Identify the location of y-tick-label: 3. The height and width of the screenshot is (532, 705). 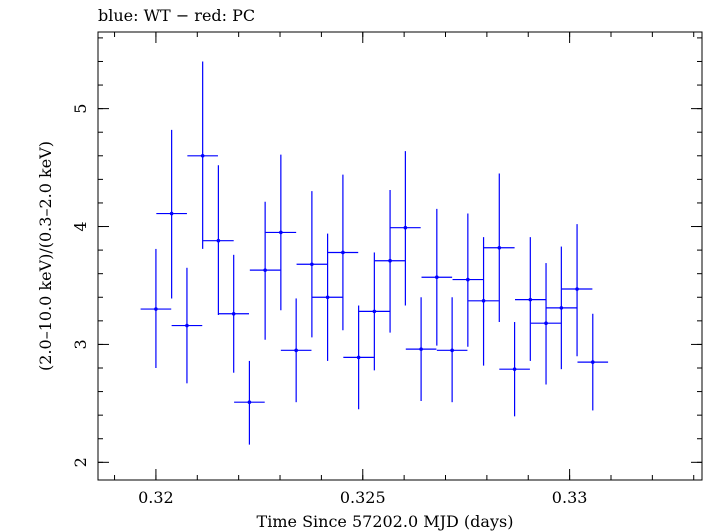
(80, 344).